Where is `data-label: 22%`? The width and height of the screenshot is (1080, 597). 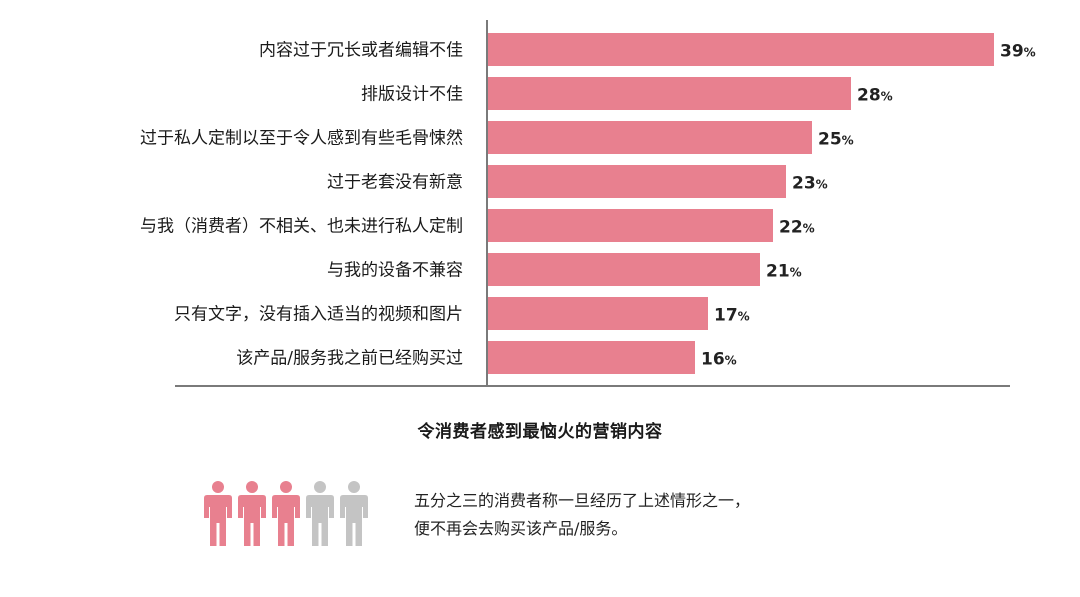
data-label: 22% is located at coordinates (797, 228).